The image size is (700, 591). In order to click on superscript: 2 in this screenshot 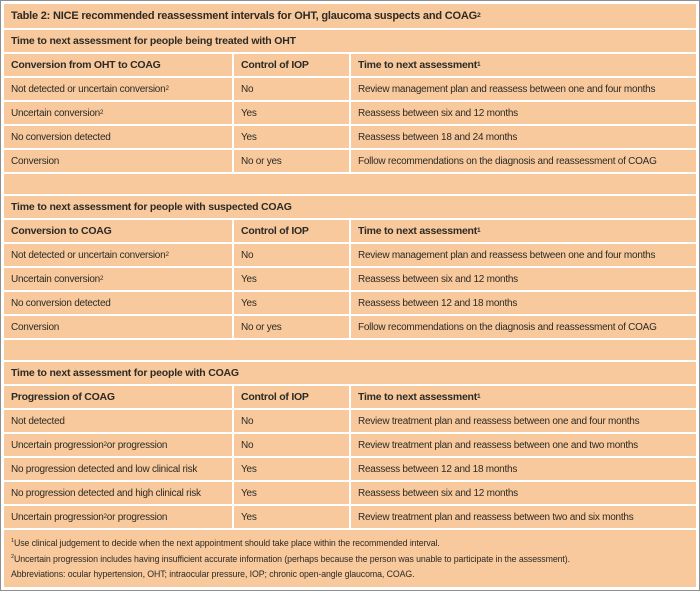, I will do `click(12, 556)`.